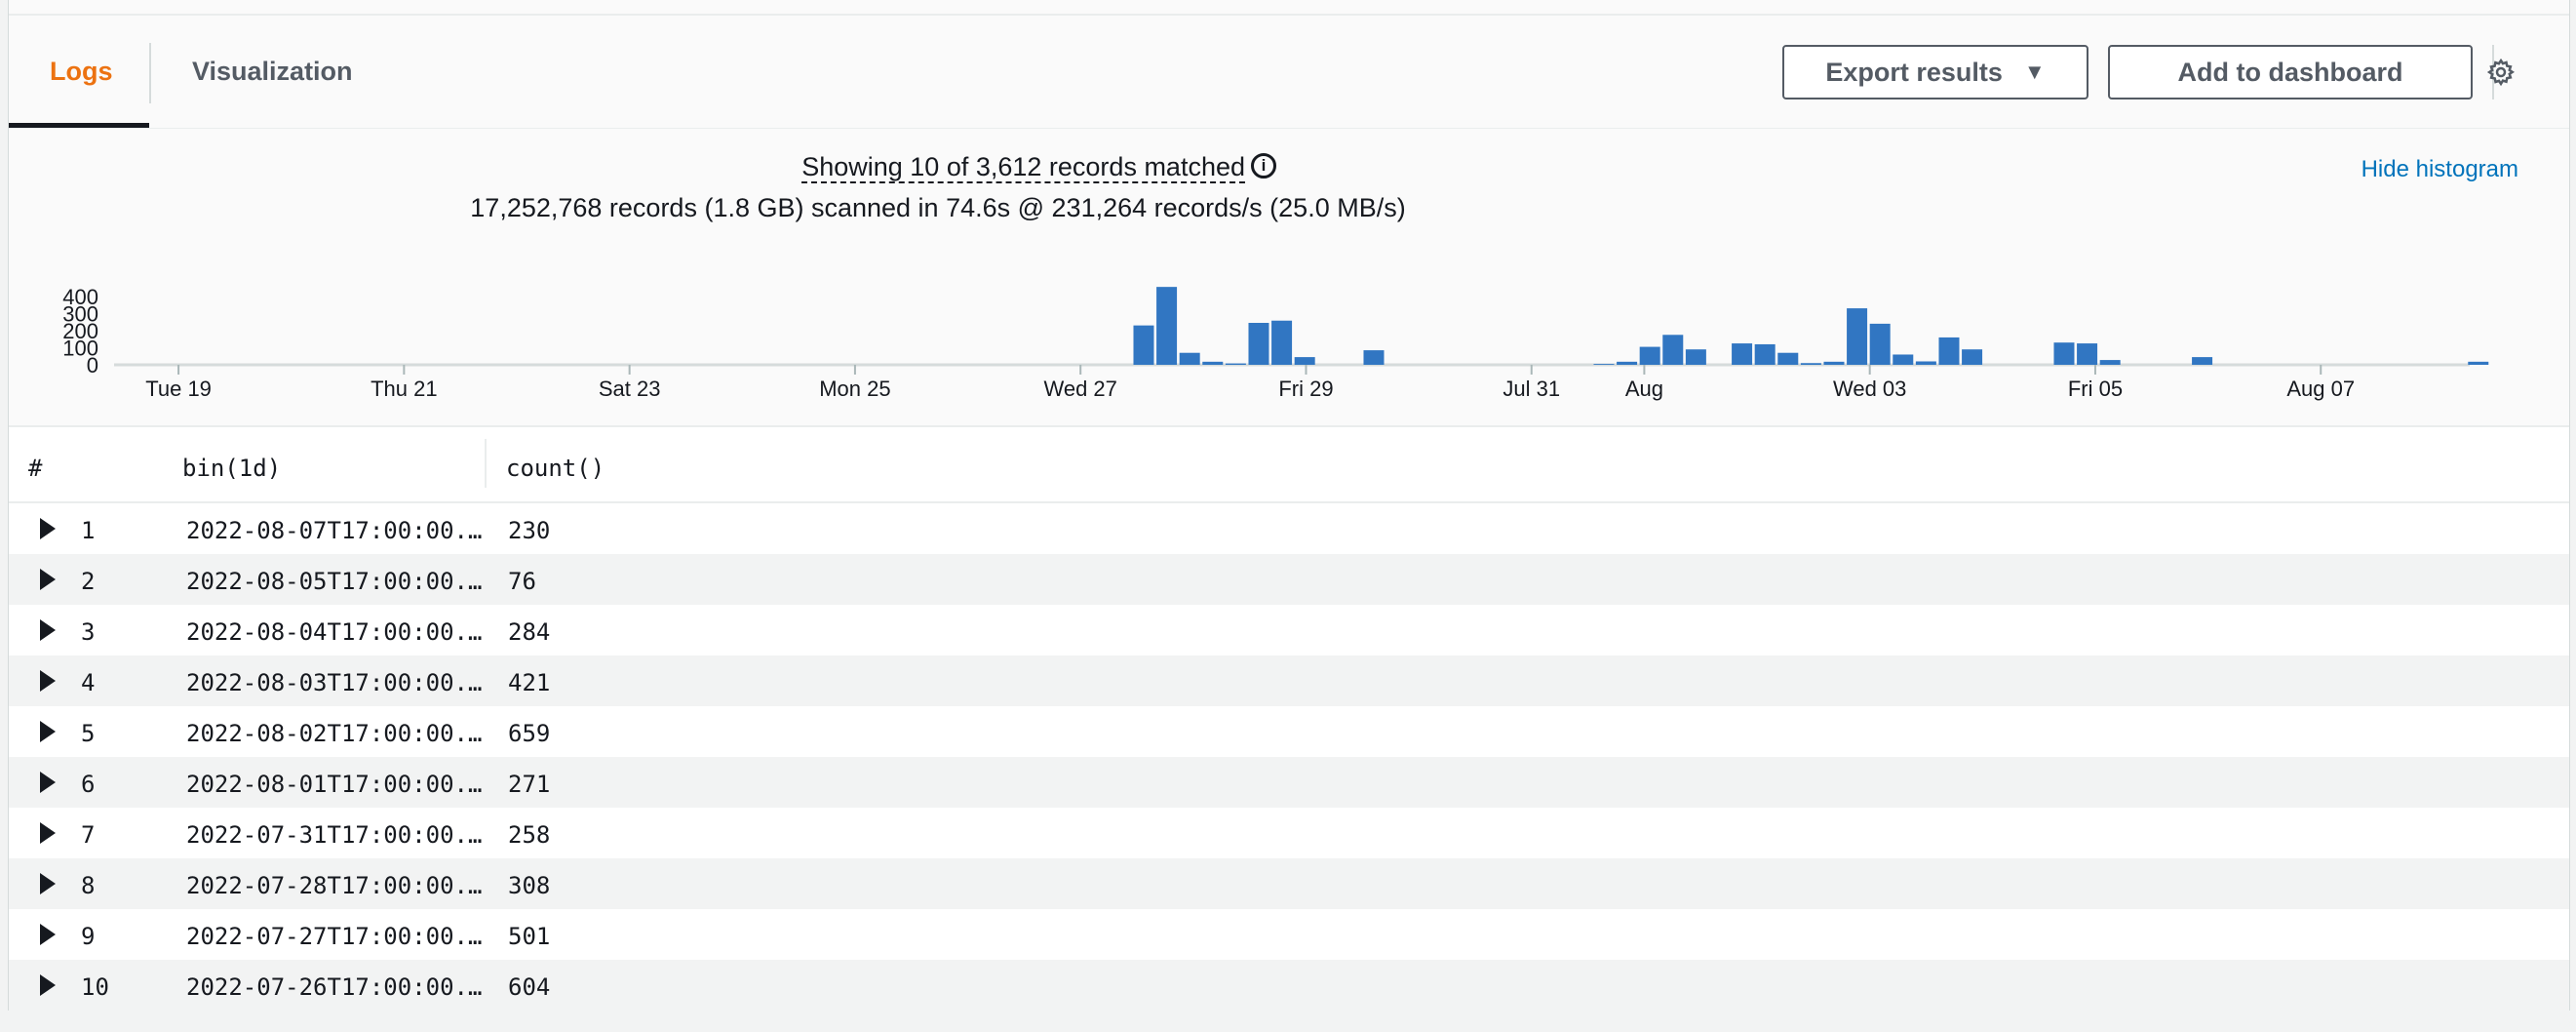 Image resolution: width=2576 pixels, height=1032 pixels. I want to click on column-header-count: count(), so click(555, 468).